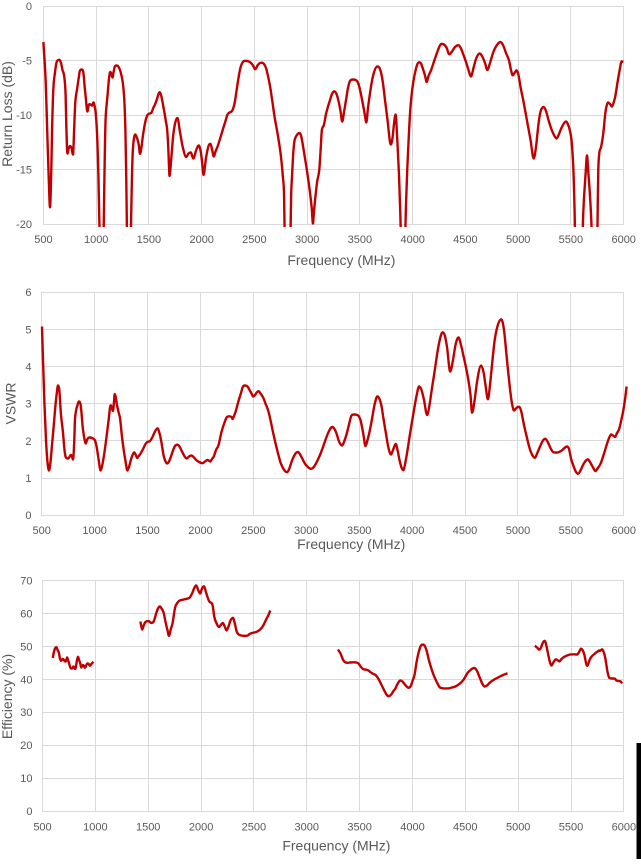 This screenshot has height=864, width=641. What do you see at coordinates (28, 330) in the screenshot?
I see `svg-text: 5` at bounding box center [28, 330].